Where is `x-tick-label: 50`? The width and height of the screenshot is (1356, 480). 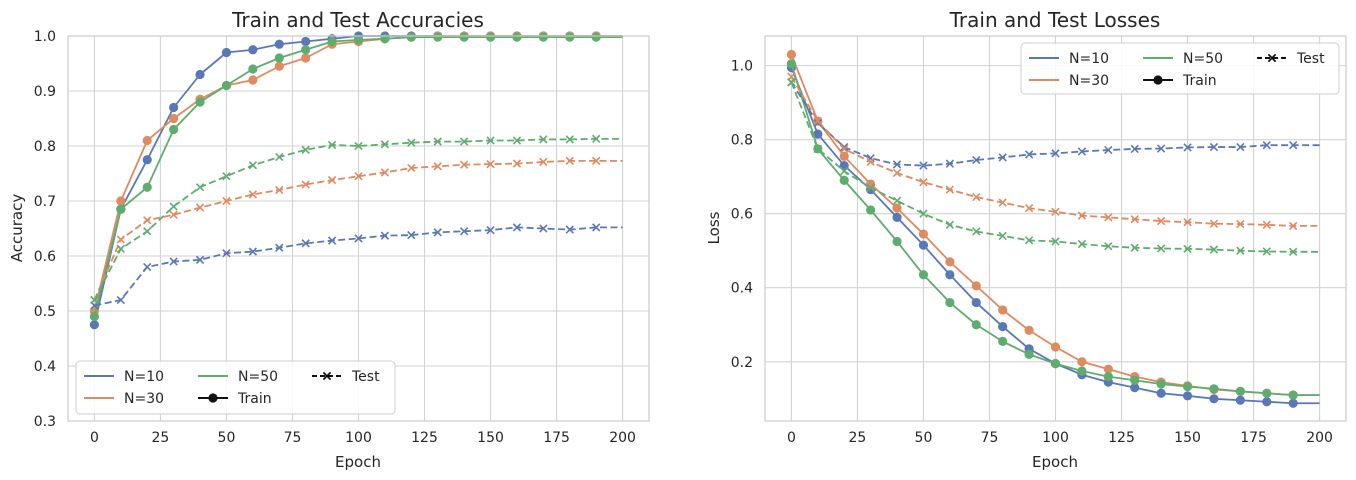
x-tick-label: 50 is located at coordinates (227, 438).